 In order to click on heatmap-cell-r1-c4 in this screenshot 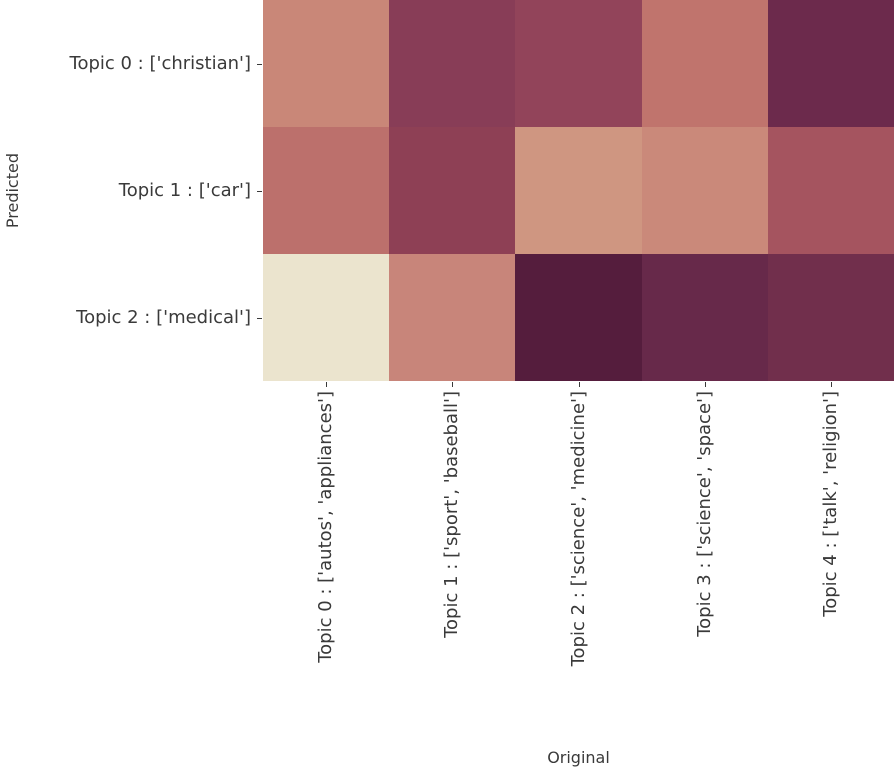, I will do `click(830, 190)`.